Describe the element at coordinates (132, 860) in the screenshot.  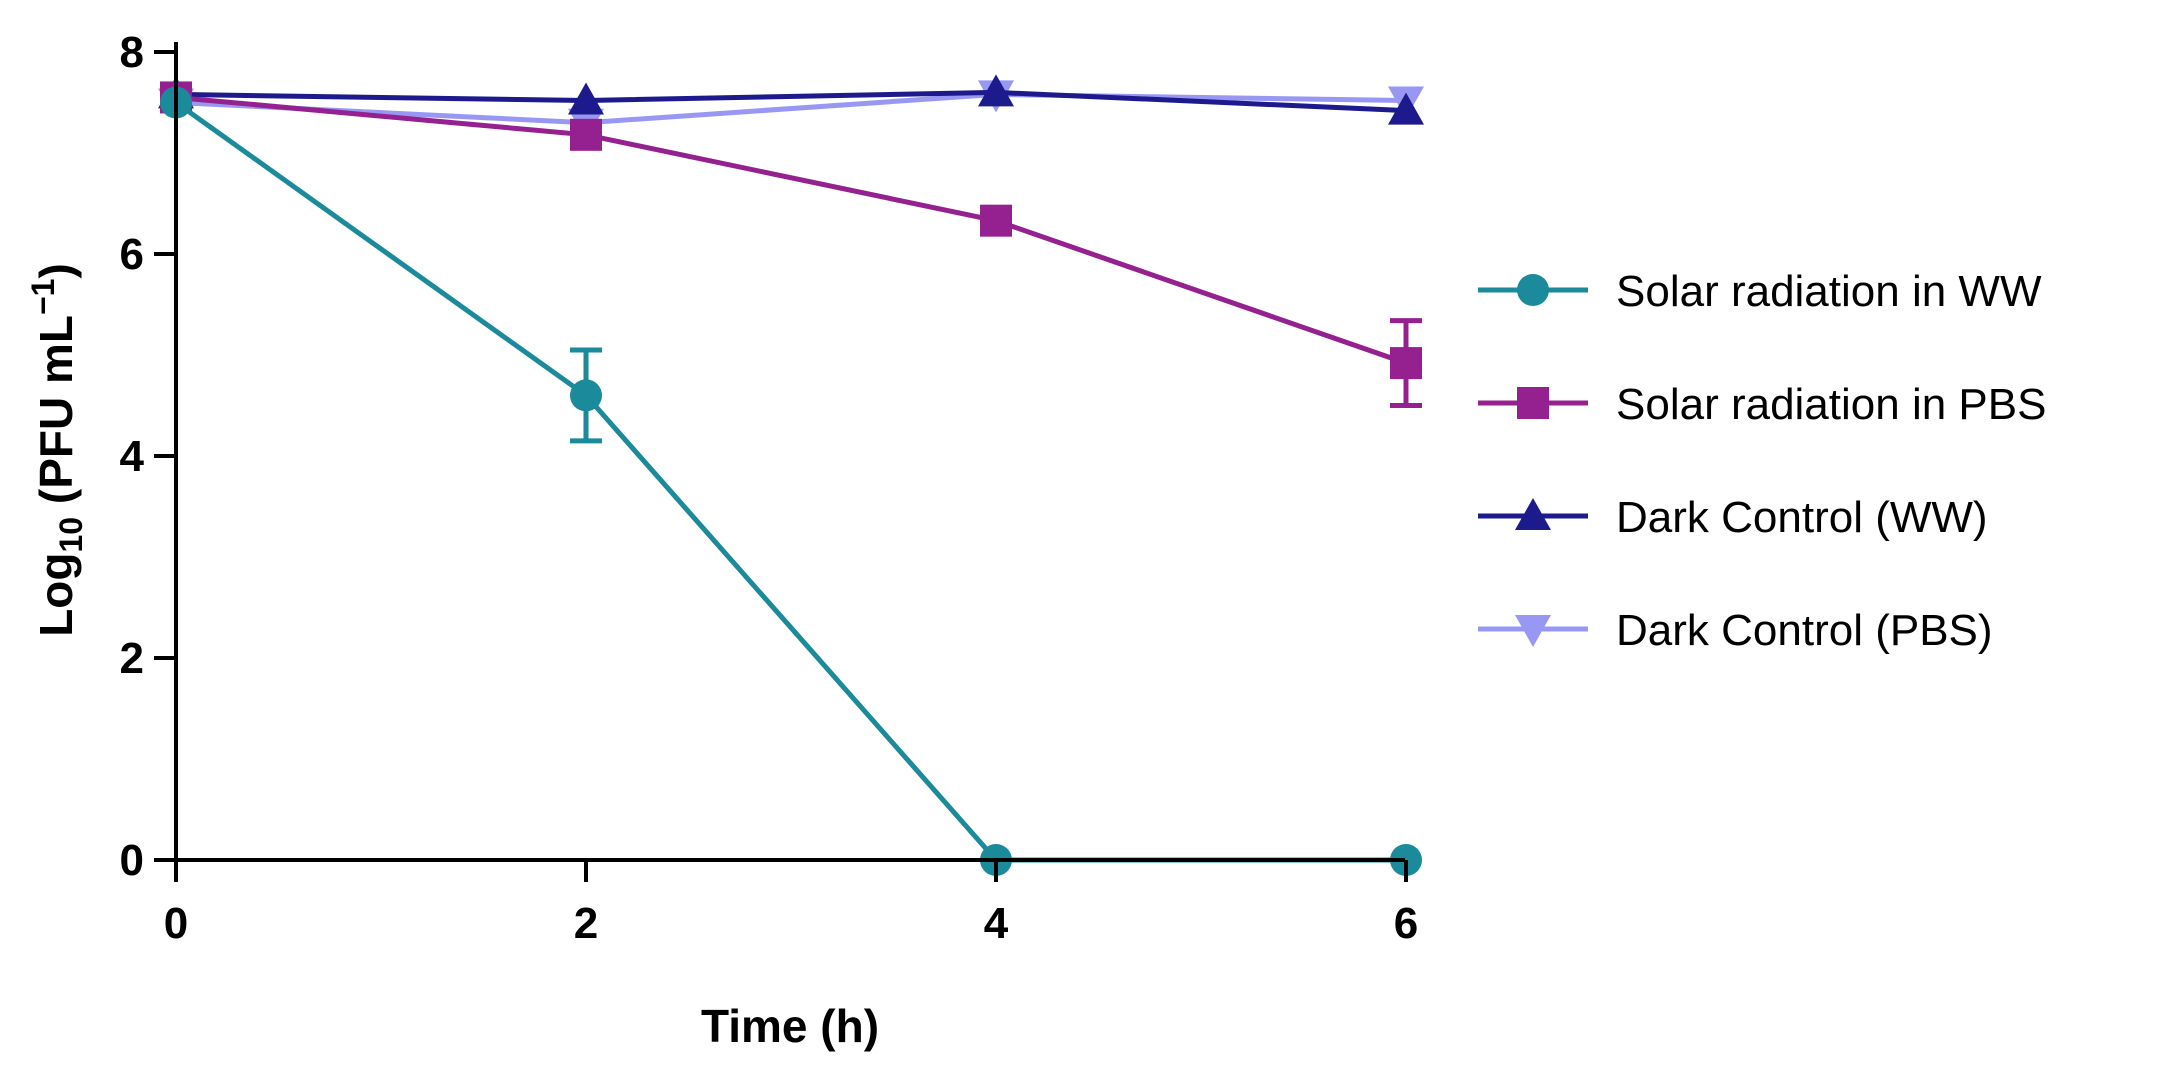
I see `y-tick-label: 0` at that location.